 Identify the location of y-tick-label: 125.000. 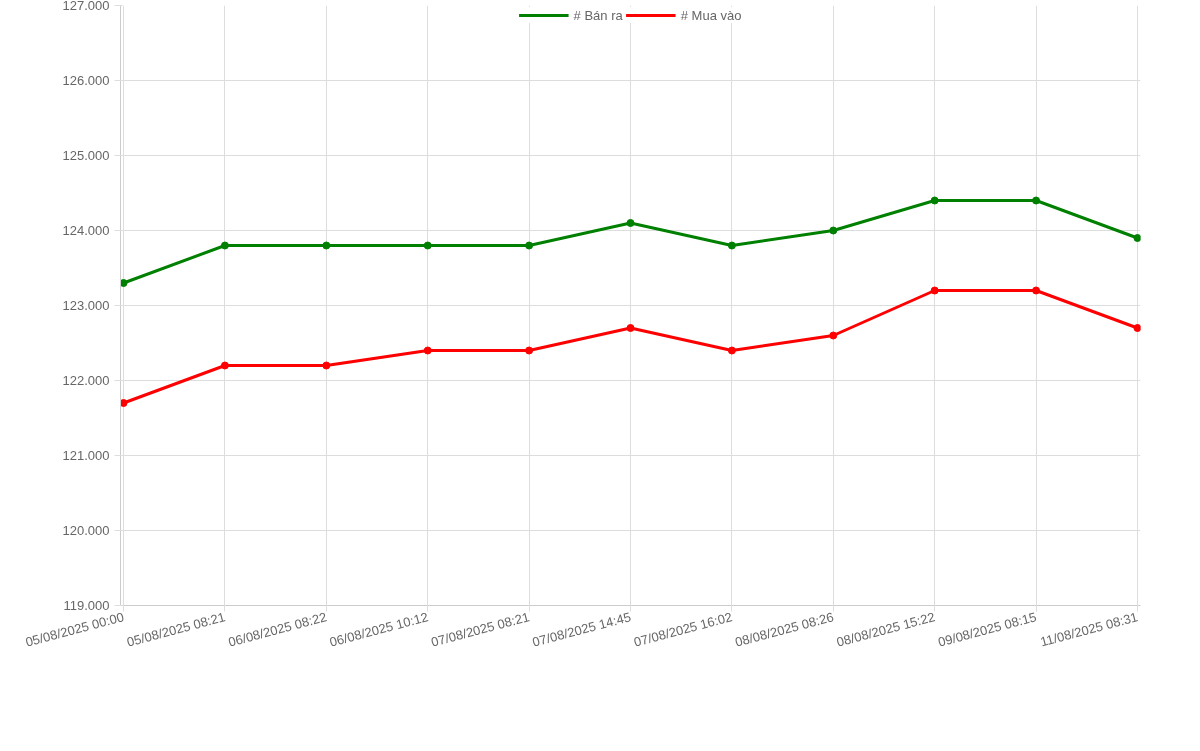
(86, 155).